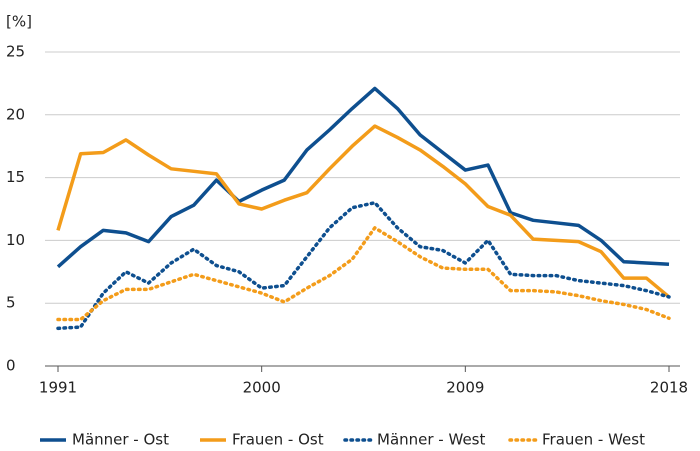  What do you see at coordinates (15, 240) in the screenshot?
I see `y-tick-label: 10` at bounding box center [15, 240].